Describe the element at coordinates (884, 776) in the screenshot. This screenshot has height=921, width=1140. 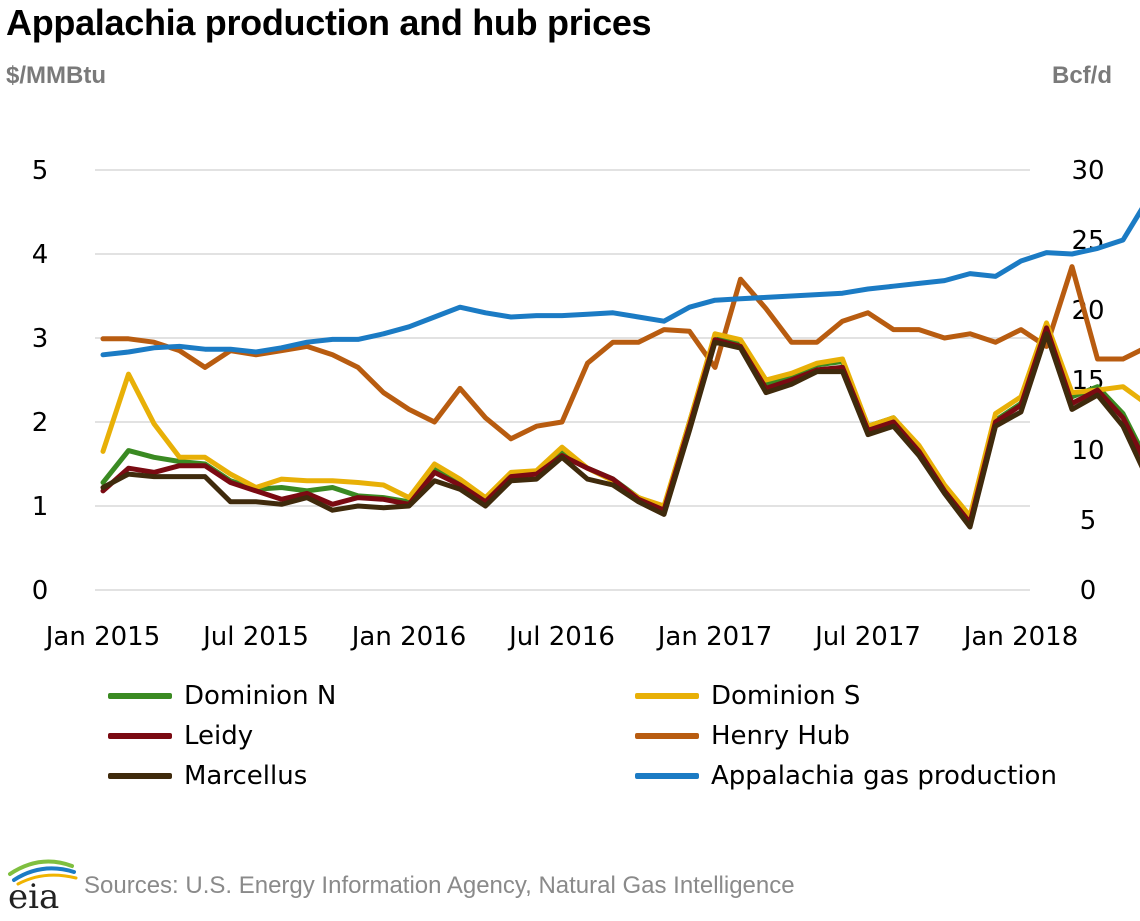
I see `legend-label-appalachia-production: Appalachia gas production` at that location.